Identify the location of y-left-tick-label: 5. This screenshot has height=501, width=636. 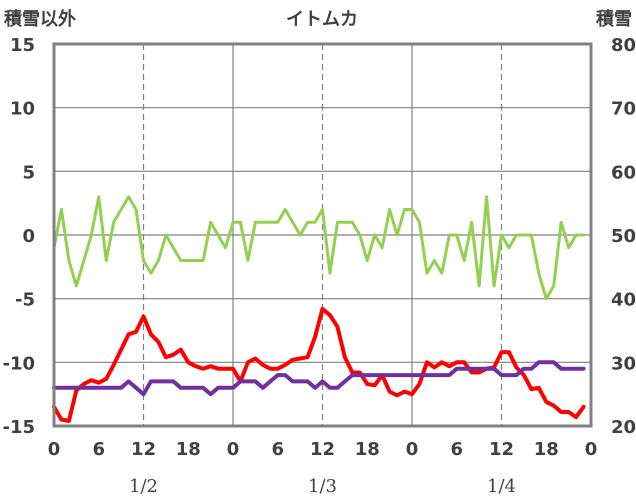
(28, 172).